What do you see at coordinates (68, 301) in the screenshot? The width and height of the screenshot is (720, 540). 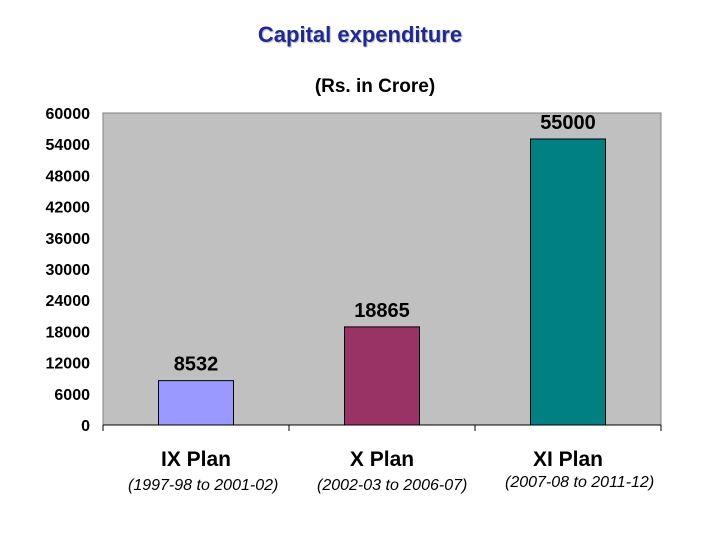 I see `y-tick-label: 24000` at bounding box center [68, 301].